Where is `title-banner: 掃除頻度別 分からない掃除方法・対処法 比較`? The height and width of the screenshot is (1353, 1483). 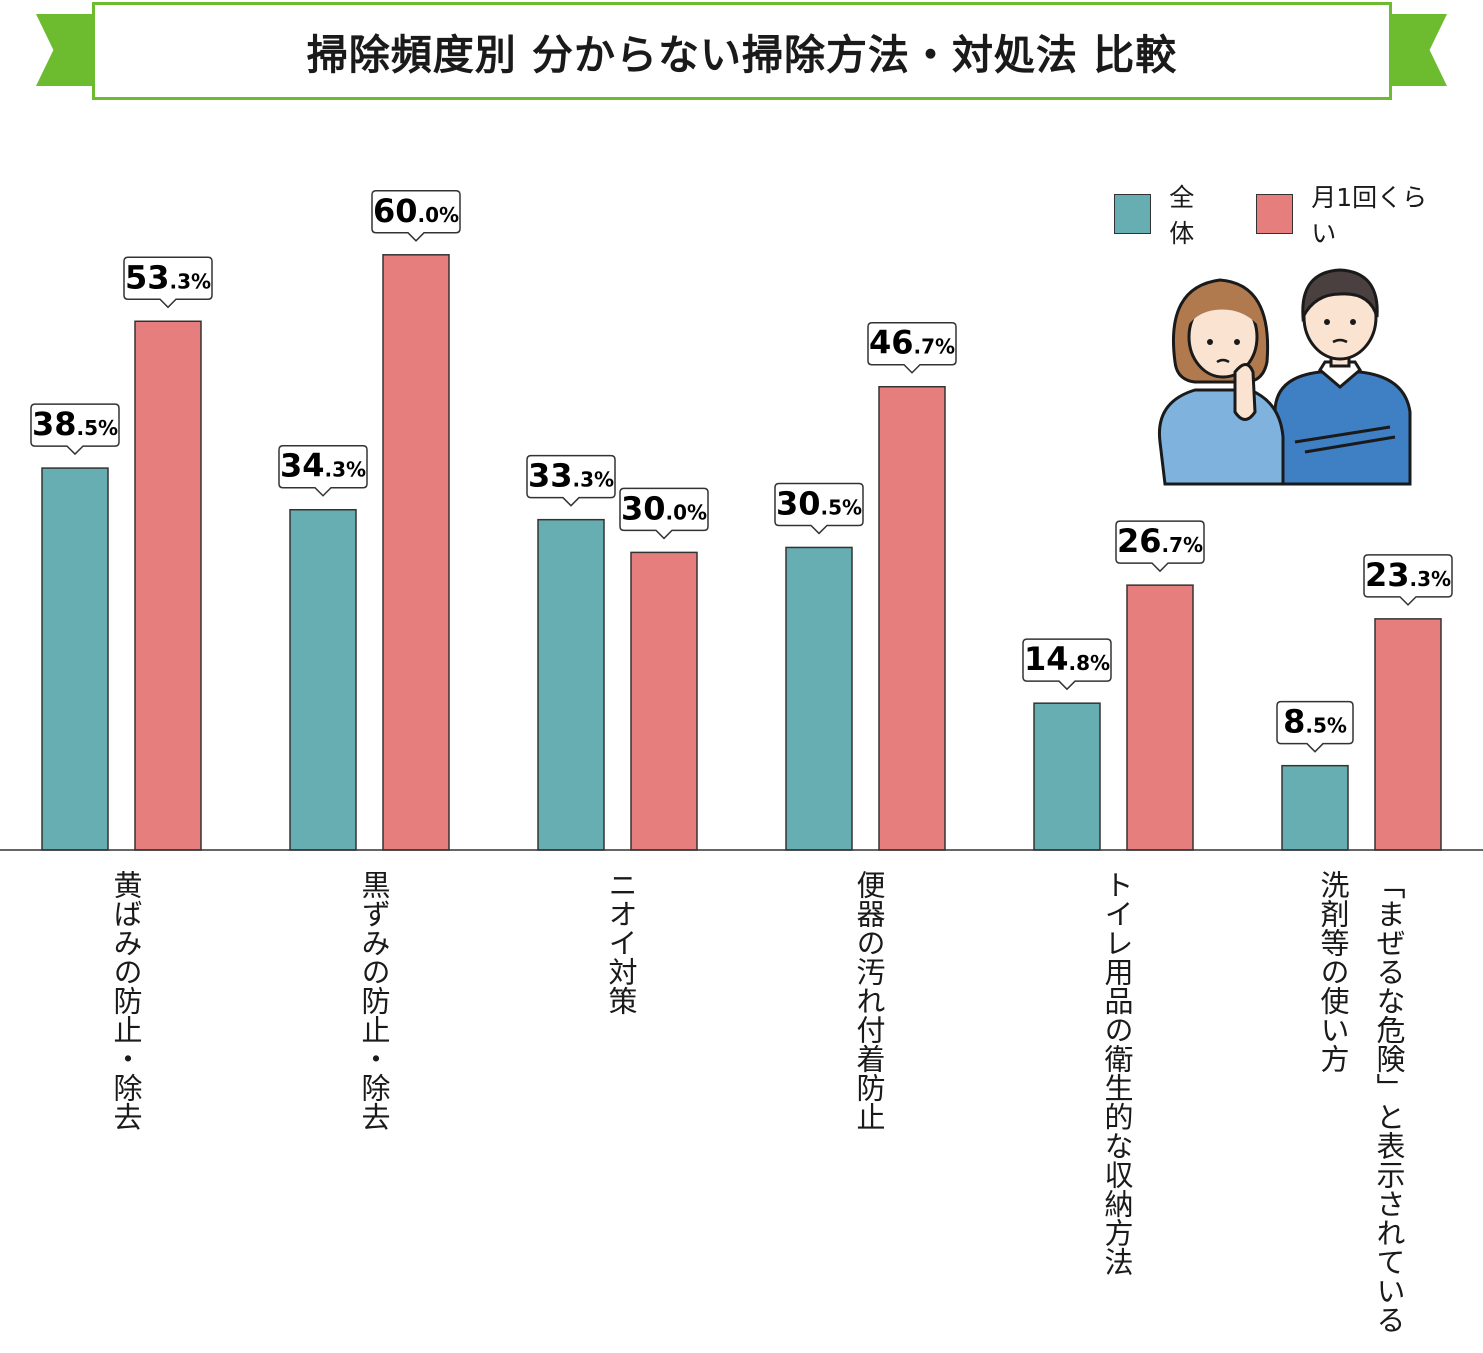 title-banner: 掃除頻度別 分からない掃除方法・対処法 比較 is located at coordinates (742, 51).